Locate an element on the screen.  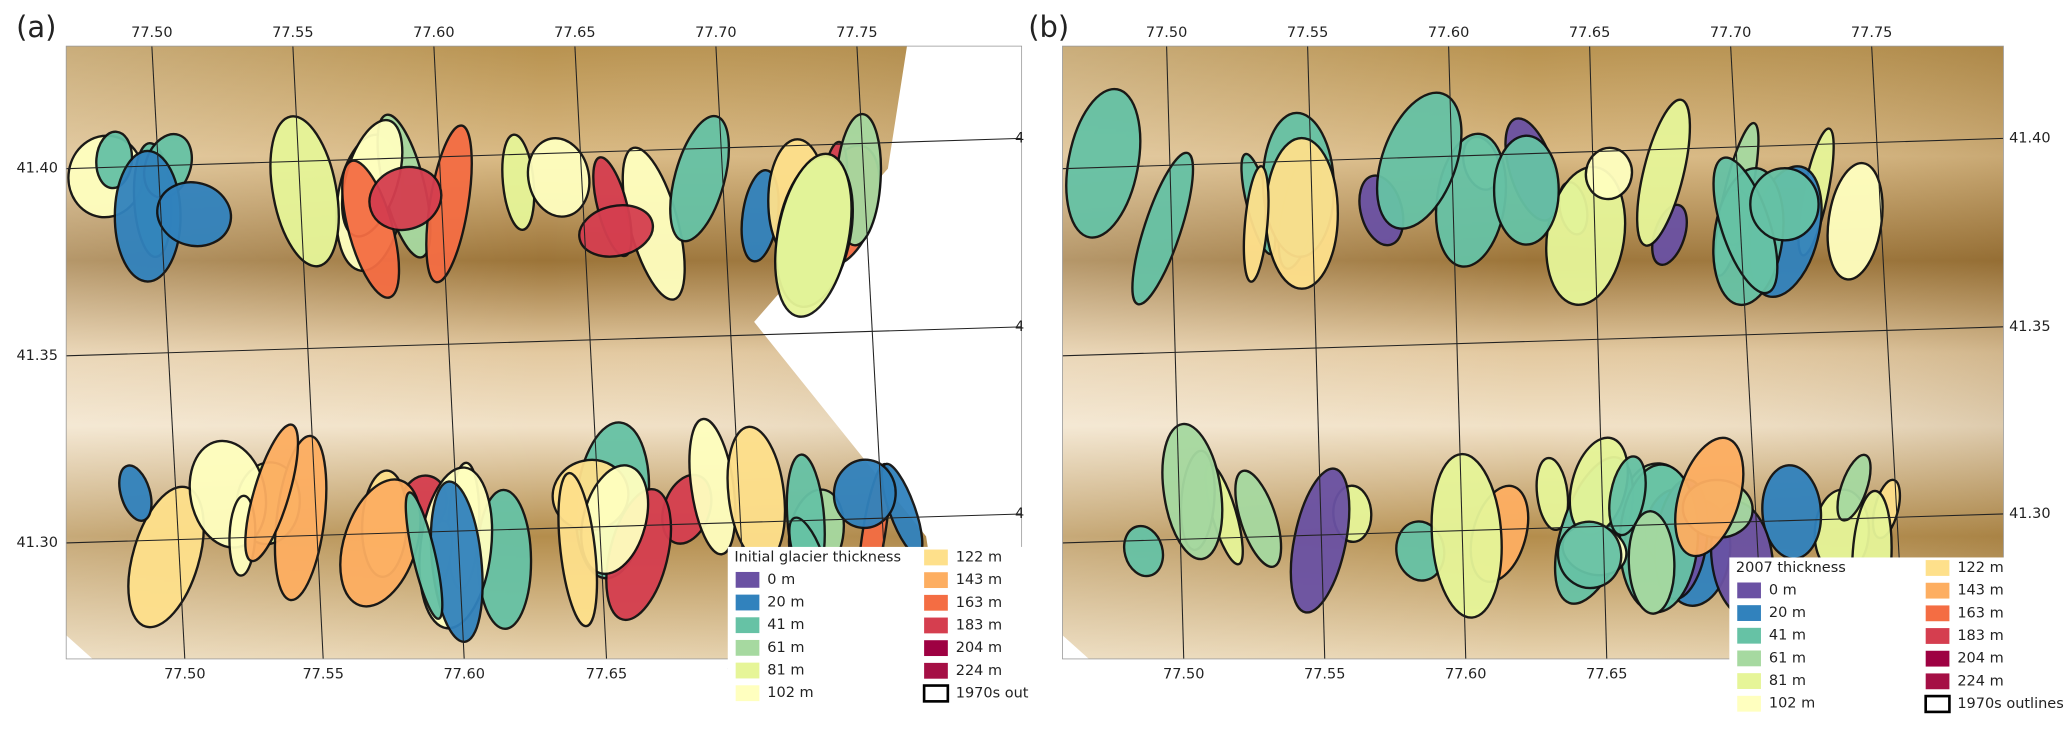
lon-label: 77.75 is located at coordinates (1871, 33).